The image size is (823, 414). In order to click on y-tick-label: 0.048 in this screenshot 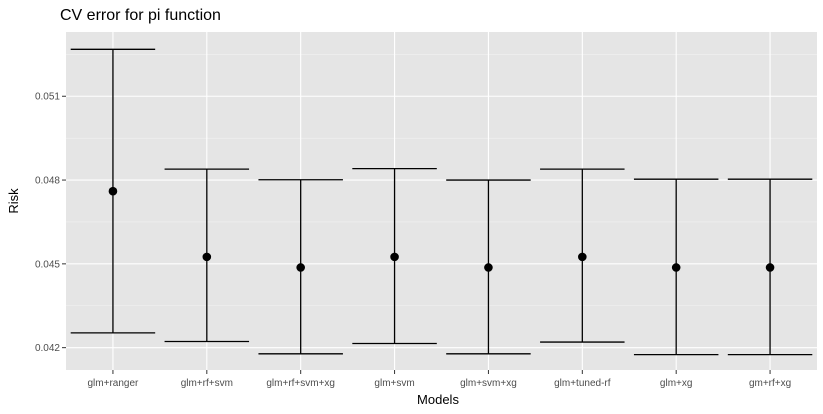, I will do `click(47, 181)`.